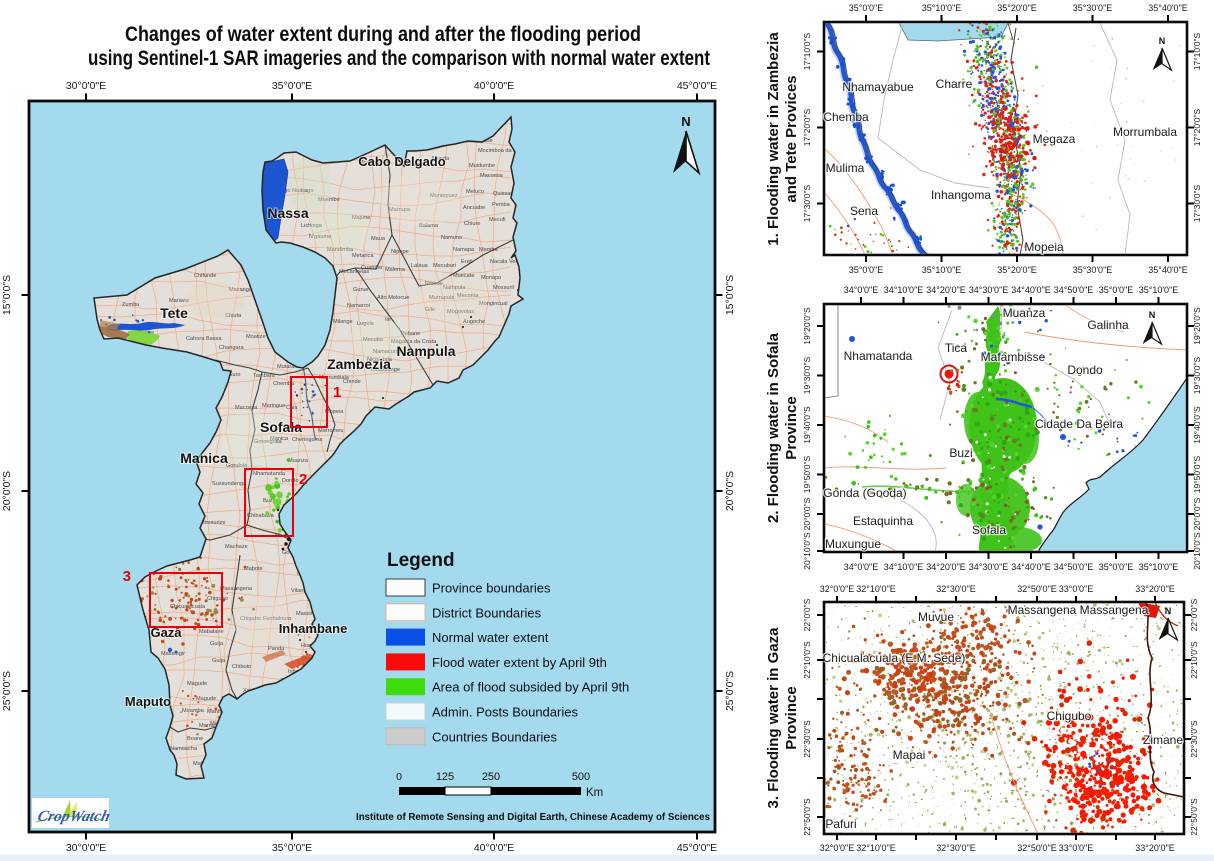 This screenshot has height=861, width=1214. Describe the element at coordinates (1076, 589) in the screenshot. I see `svg-text: 33°0'0"E` at that location.